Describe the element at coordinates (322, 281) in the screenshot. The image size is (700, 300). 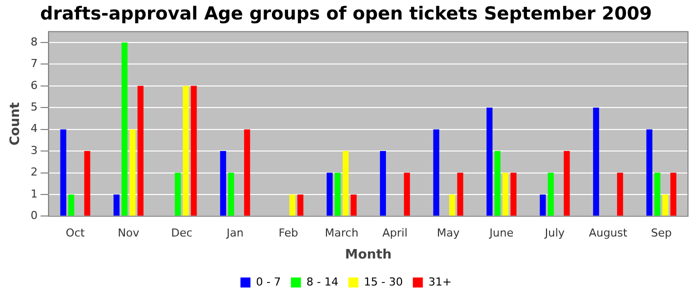
I see `legend-label: 8 - 14` at that location.